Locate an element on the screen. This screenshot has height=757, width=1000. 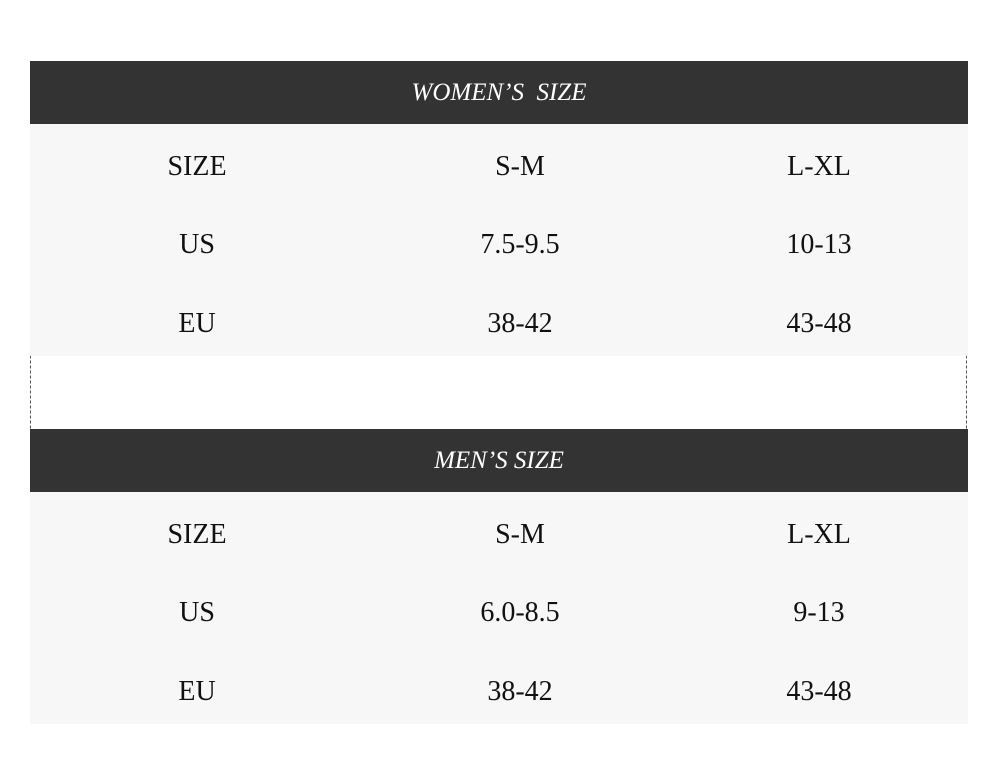
table-title: MEN’S SIZE is located at coordinates (499, 460).